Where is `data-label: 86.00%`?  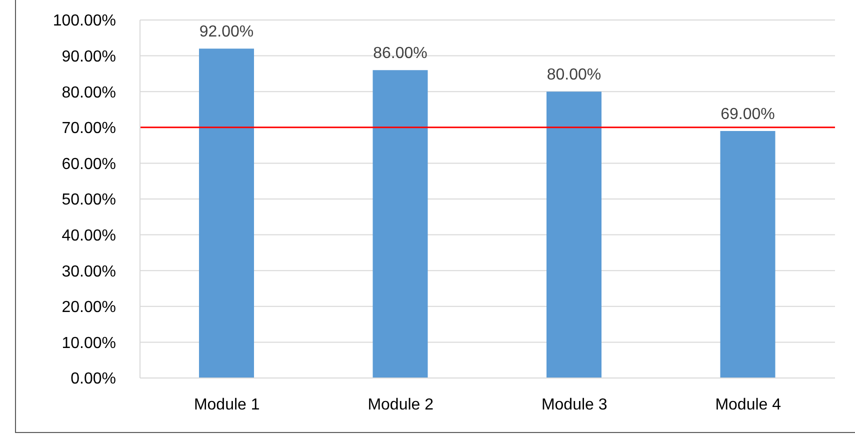
data-label: 86.00% is located at coordinates (400, 53).